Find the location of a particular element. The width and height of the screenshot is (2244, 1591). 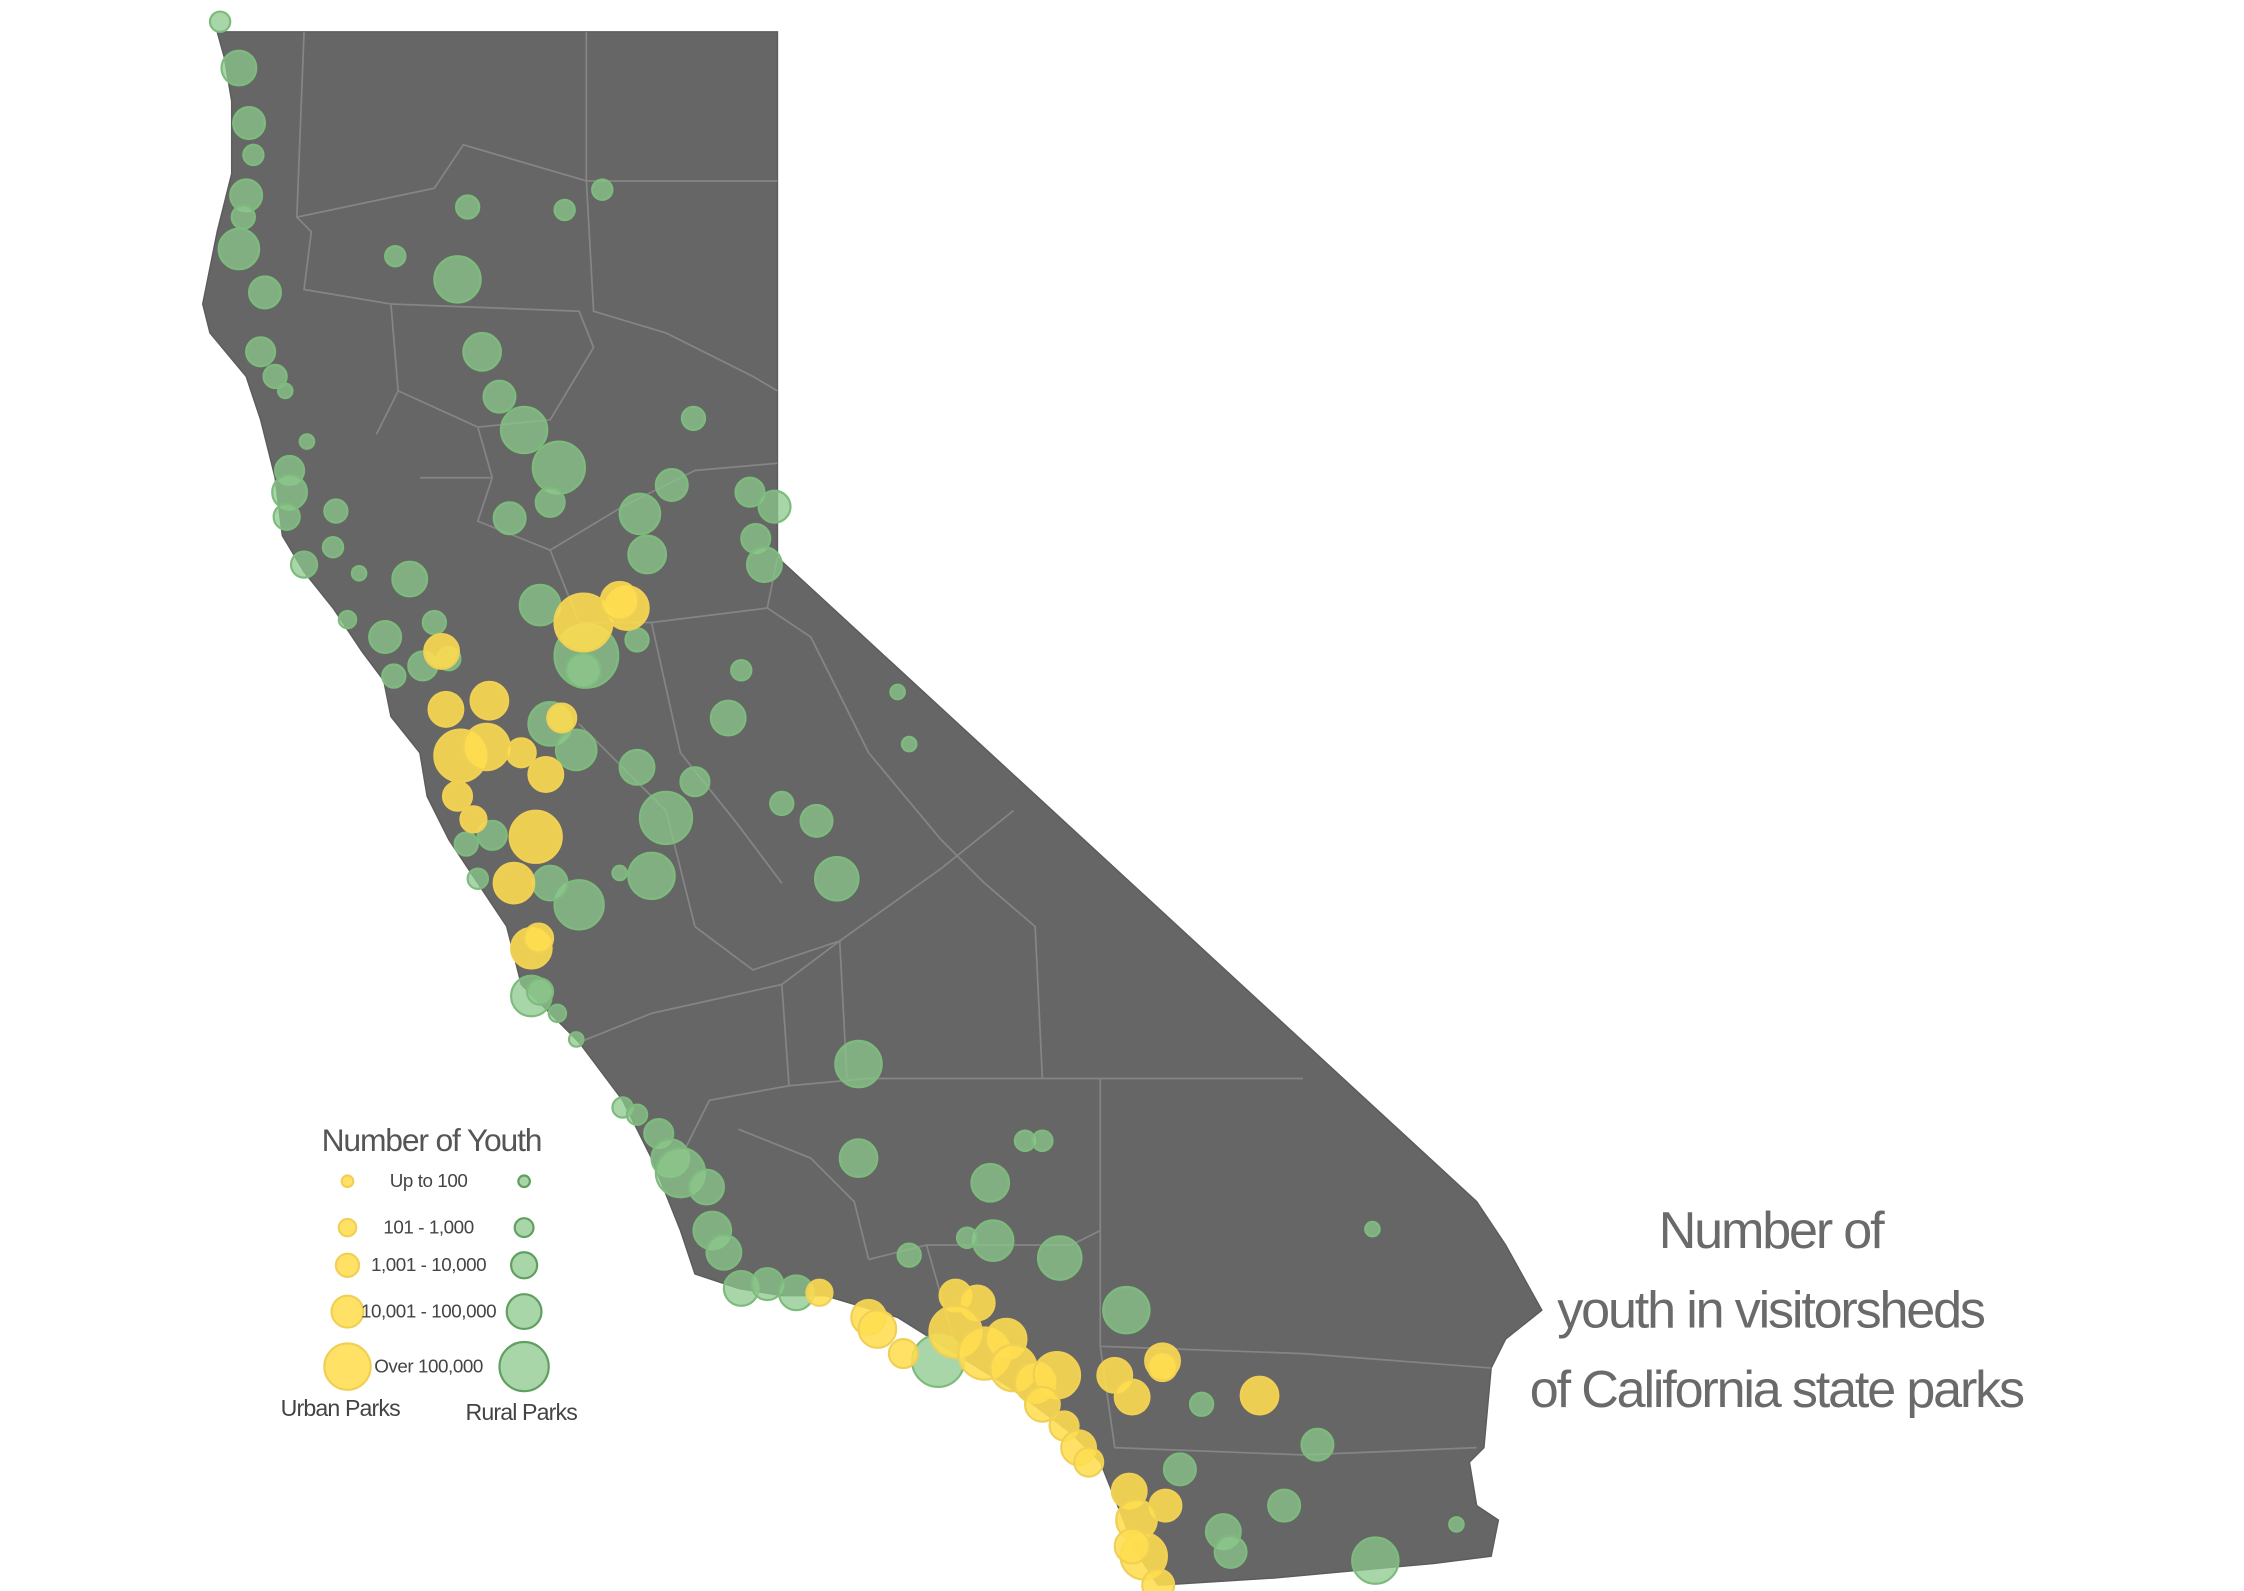

legend-class-label: 1,001 - 10,000 is located at coordinates (428, 1264).